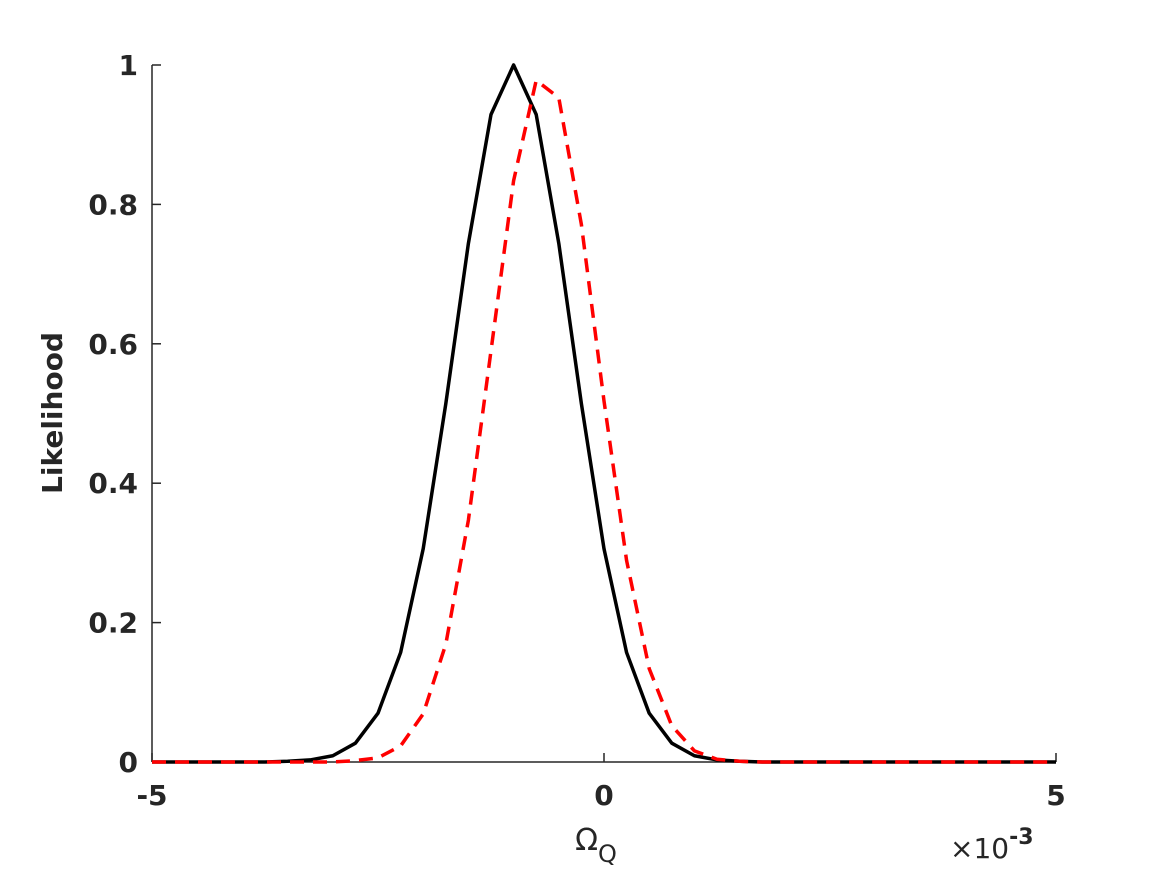 Image resolution: width=1167 pixels, height=879 pixels. I want to click on x-tick-label: 0, so click(603, 795).